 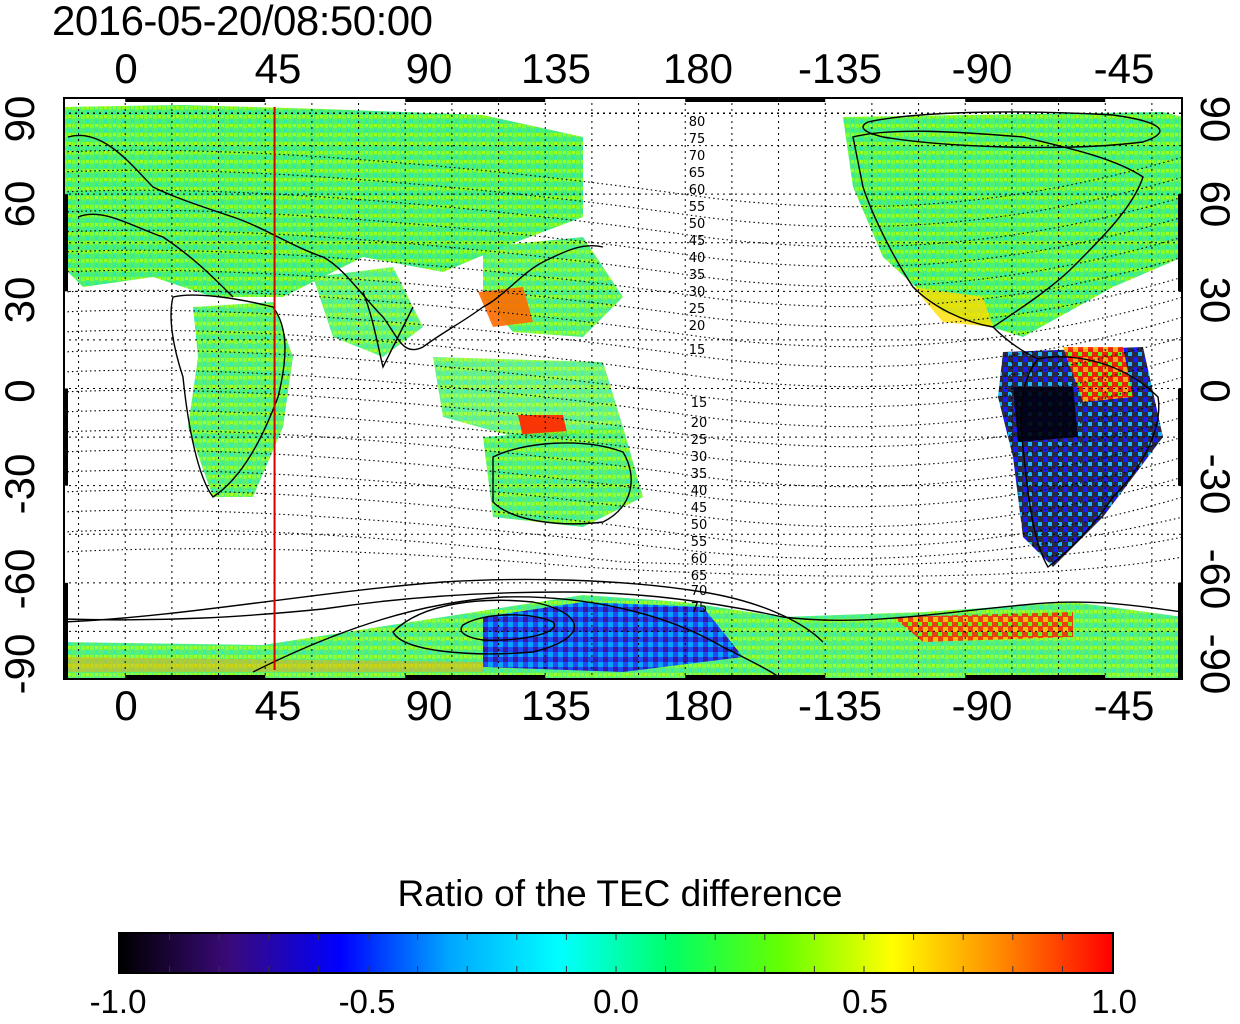 What do you see at coordinates (620, 893) in the screenshot?
I see `colorbar-title: Ratio of the TEC difference` at bounding box center [620, 893].